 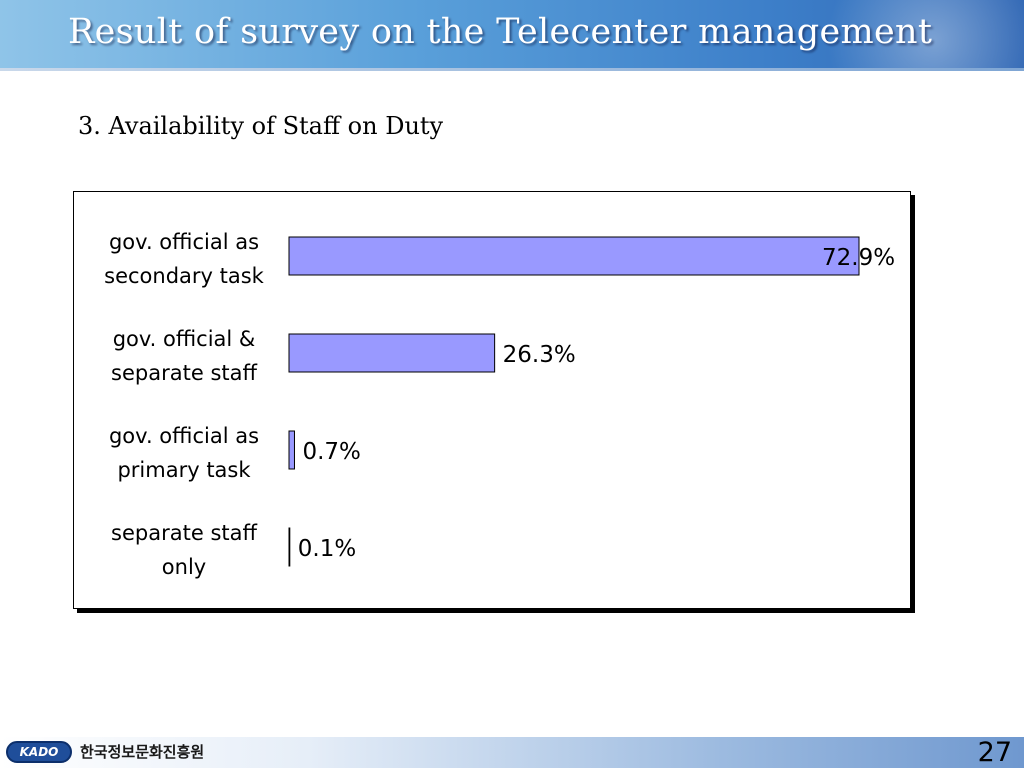 I want to click on chart-subtitle: 3. Availability of Staff on Duty, so click(x=261, y=126).